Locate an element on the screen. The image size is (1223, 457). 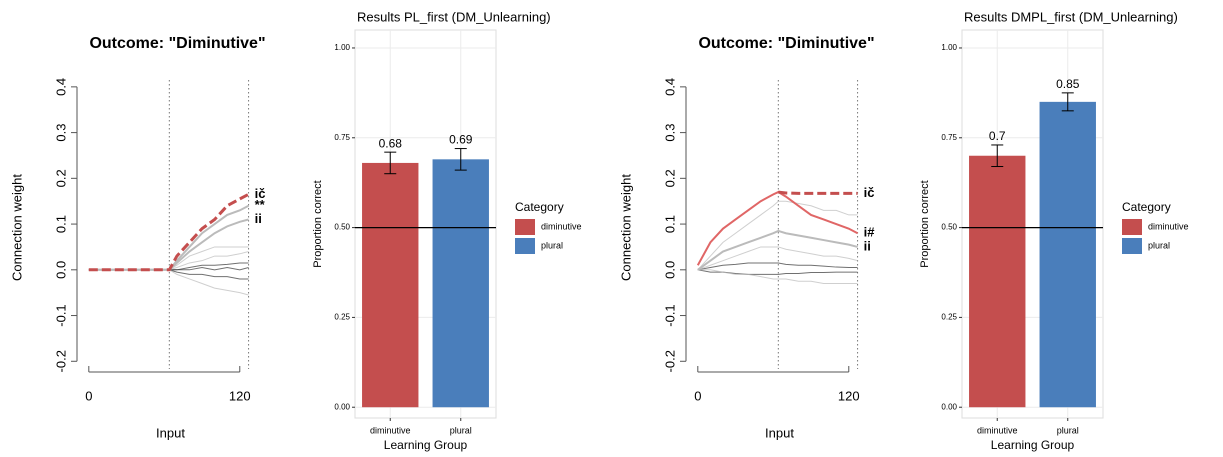
series-end-label: ** is located at coordinates (260, 204).